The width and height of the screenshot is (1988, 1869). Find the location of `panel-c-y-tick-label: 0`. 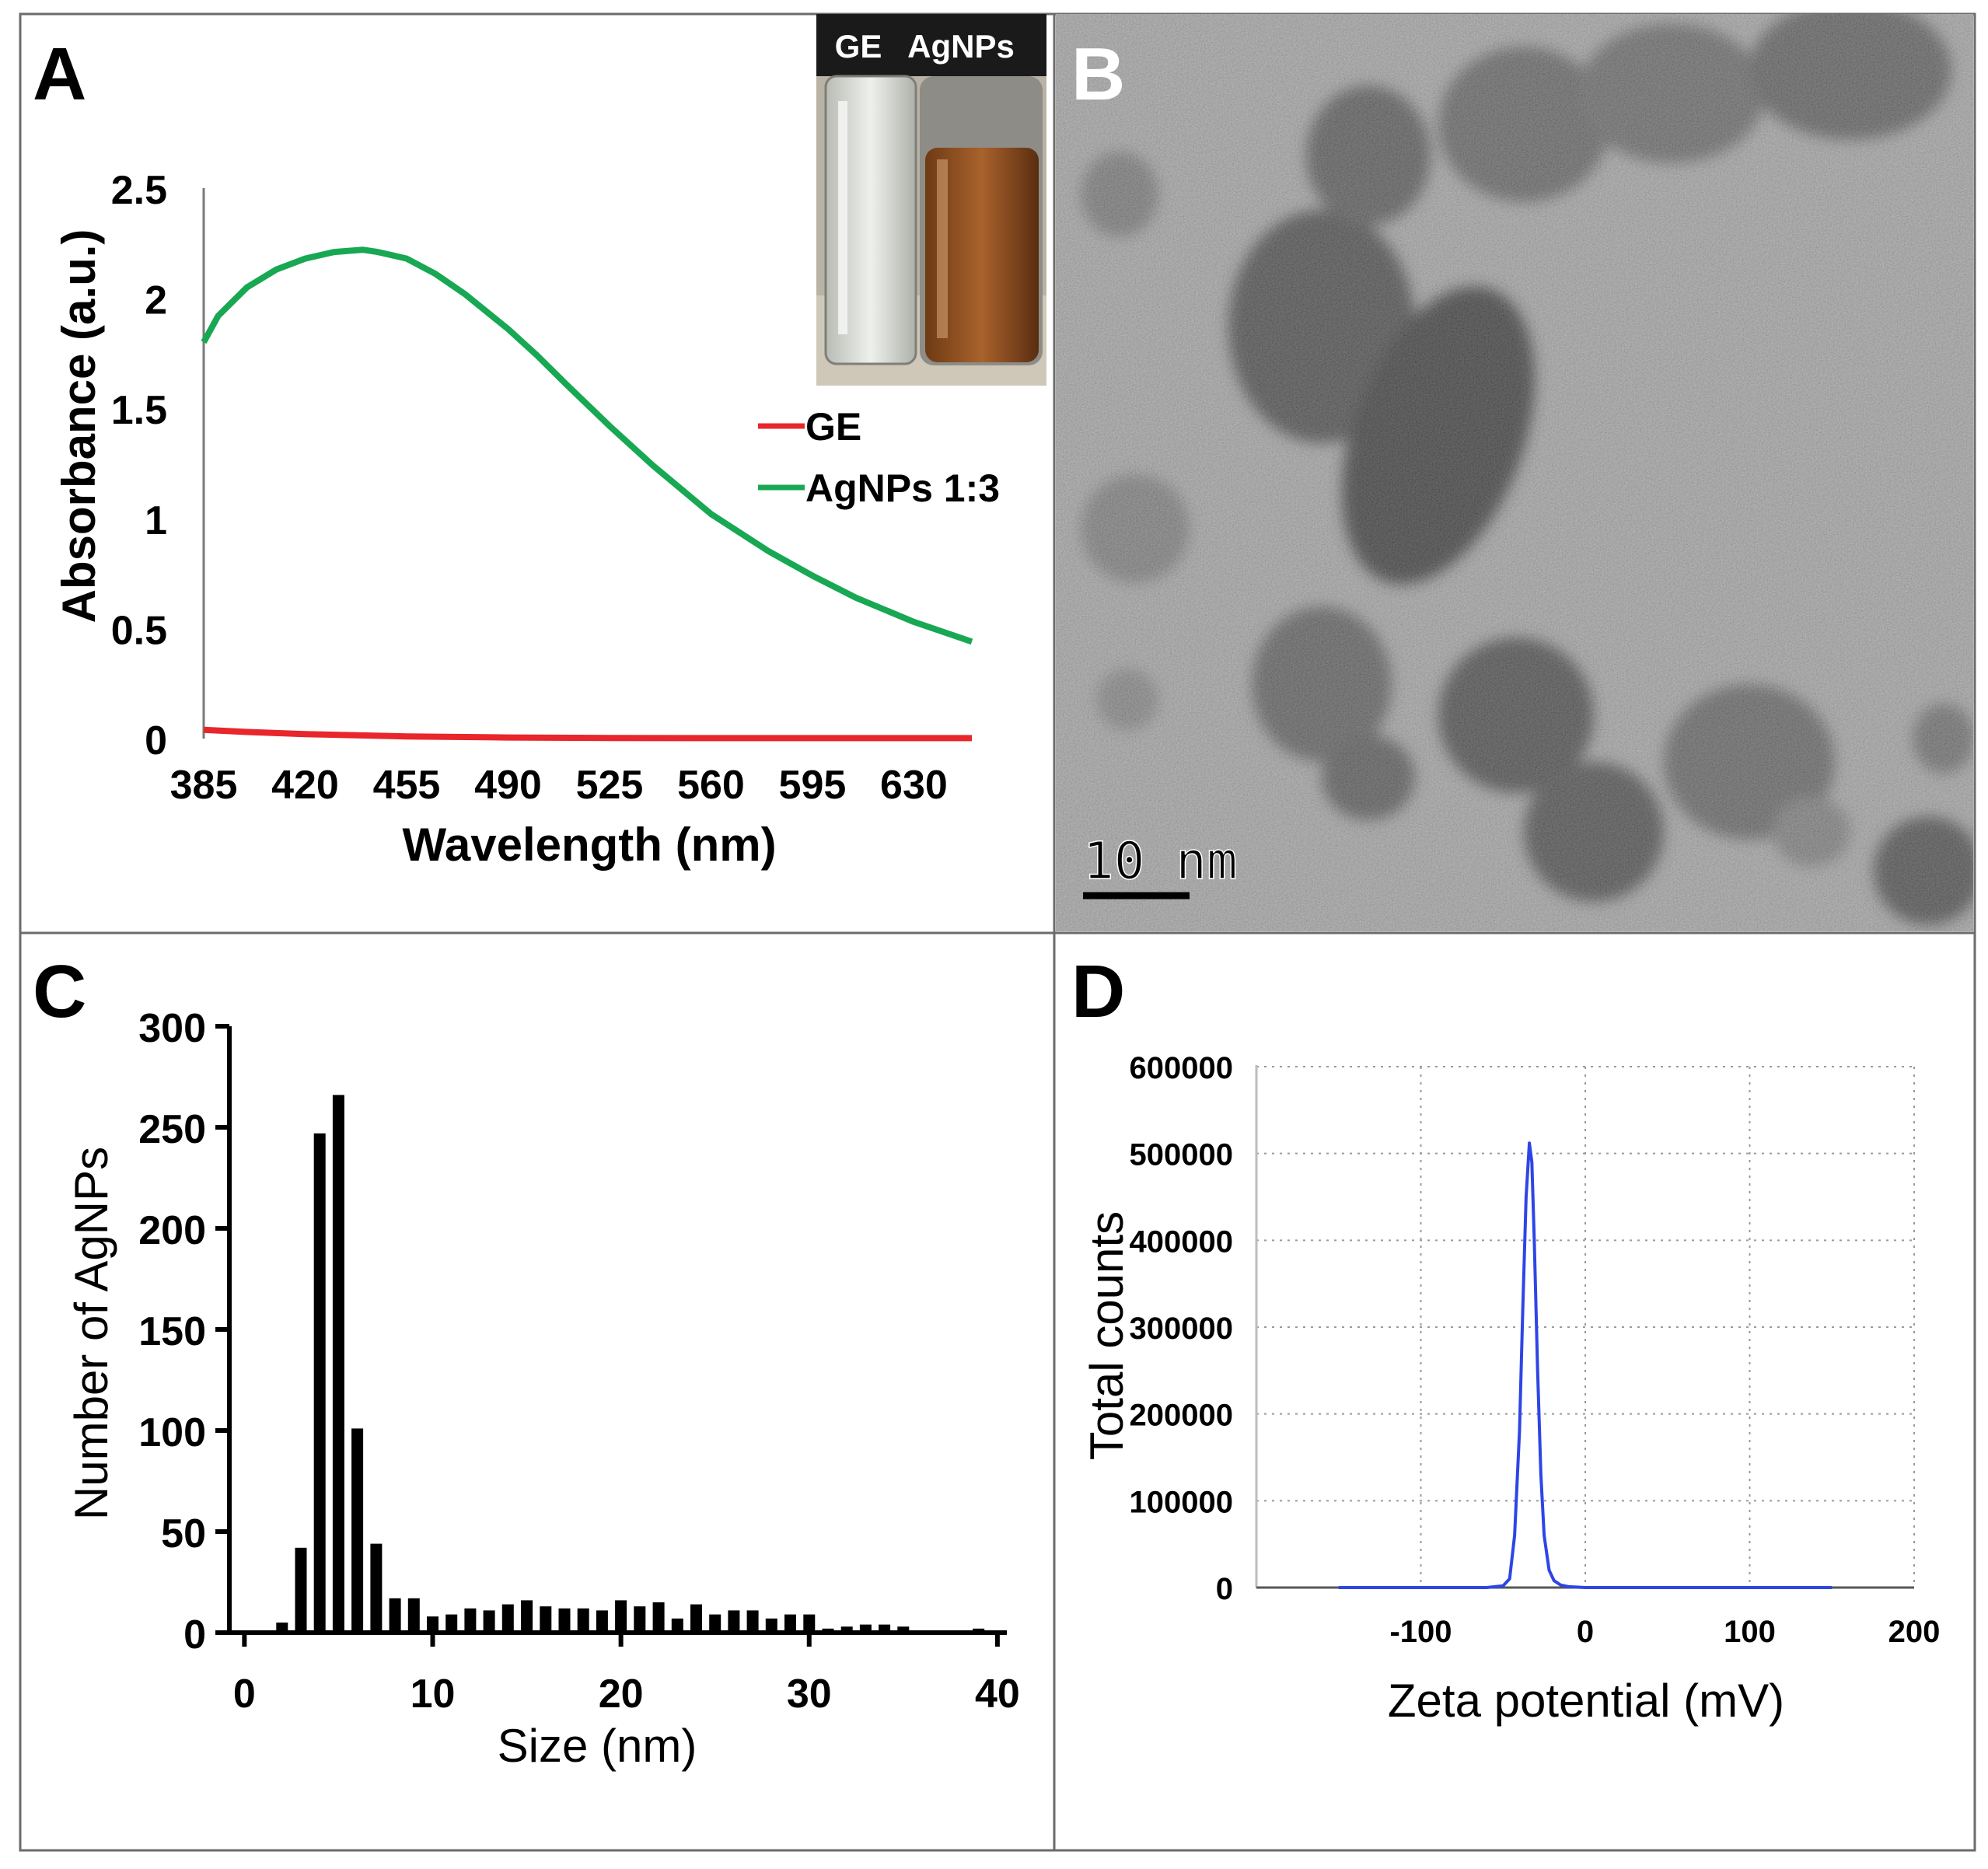

panel-c-y-tick-label: 0 is located at coordinates (194, 1635).